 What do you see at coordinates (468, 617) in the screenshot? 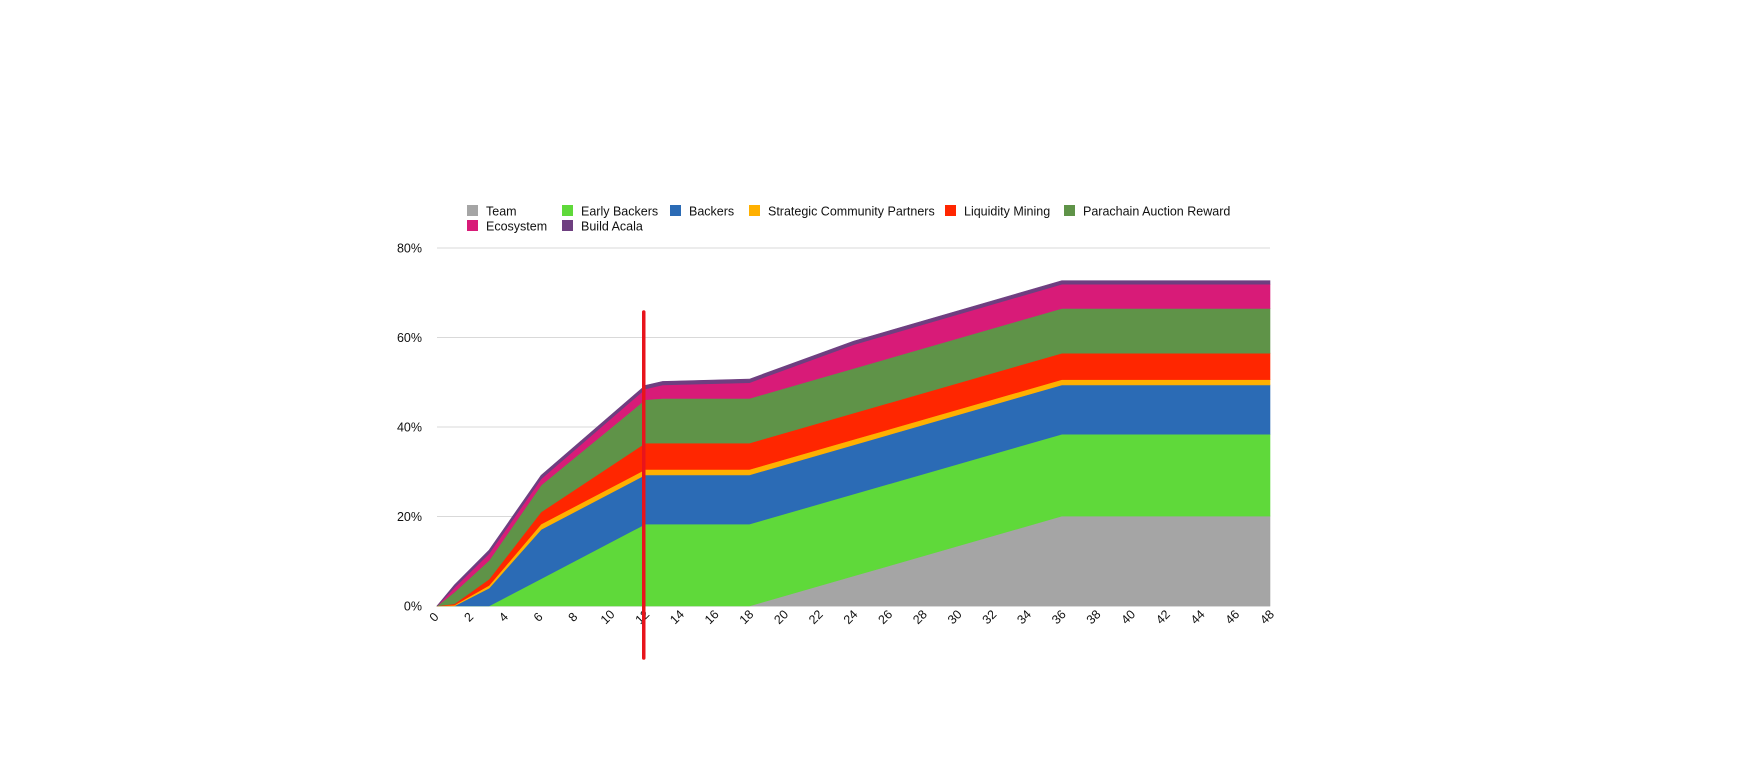
I see `x-tick-label: 2` at bounding box center [468, 617].